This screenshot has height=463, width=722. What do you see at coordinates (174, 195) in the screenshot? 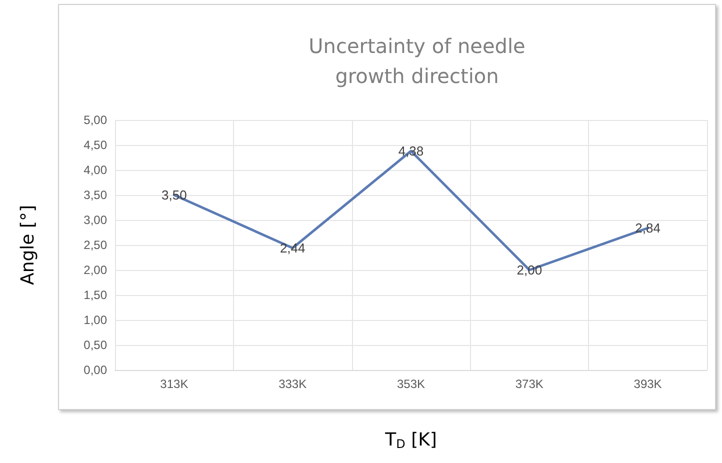
I see `data-label: 3,50` at bounding box center [174, 195].